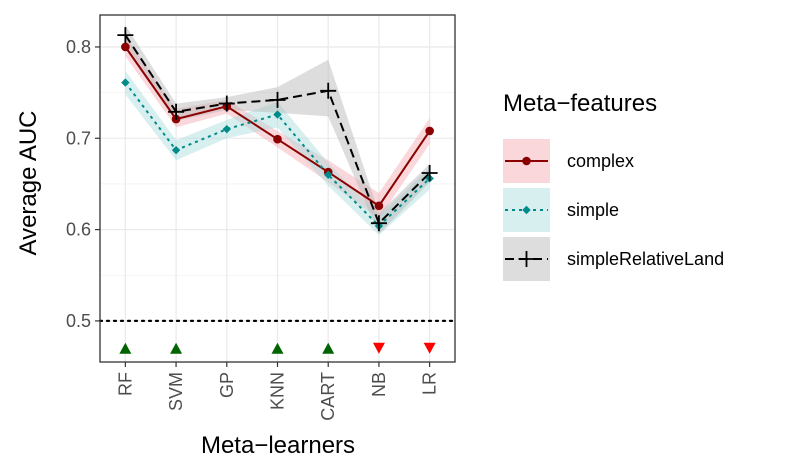 Image resolution: width=792 pixels, height=465 pixels. I want to click on legend-label: simpleRelativeLand, so click(645, 259).